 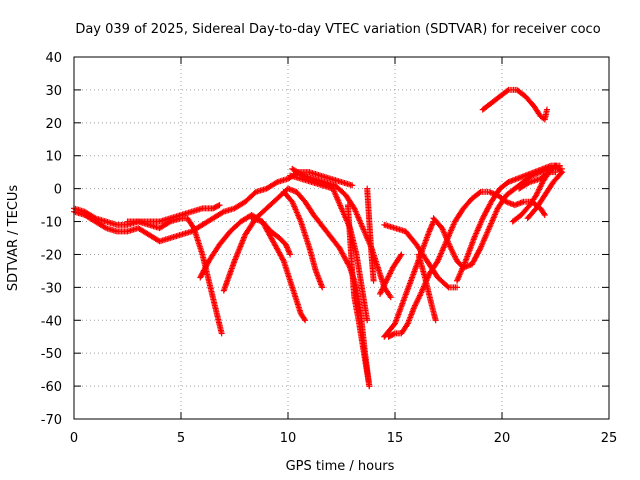 I want to click on y-tick-label: -60, so click(x=51, y=387).